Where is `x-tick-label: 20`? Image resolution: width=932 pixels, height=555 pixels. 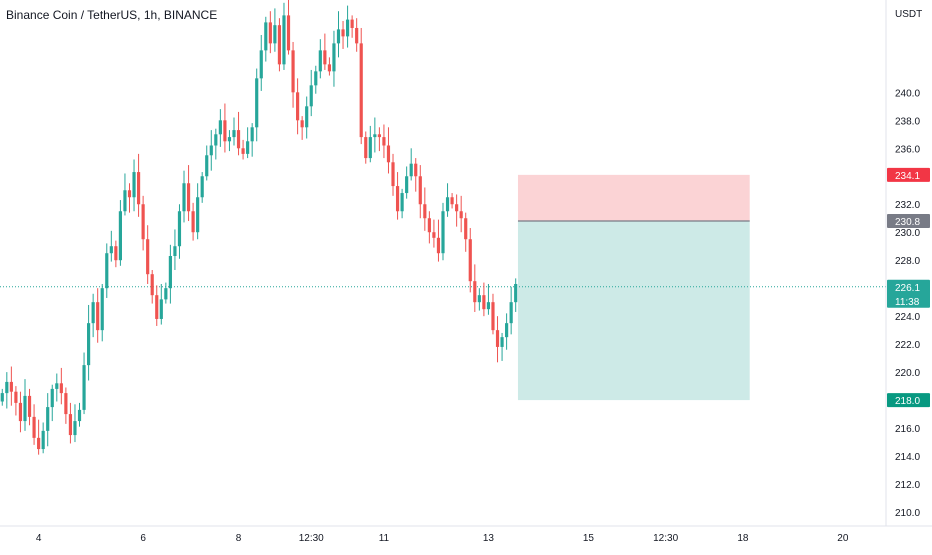
x-tick-label: 20 is located at coordinates (843, 538).